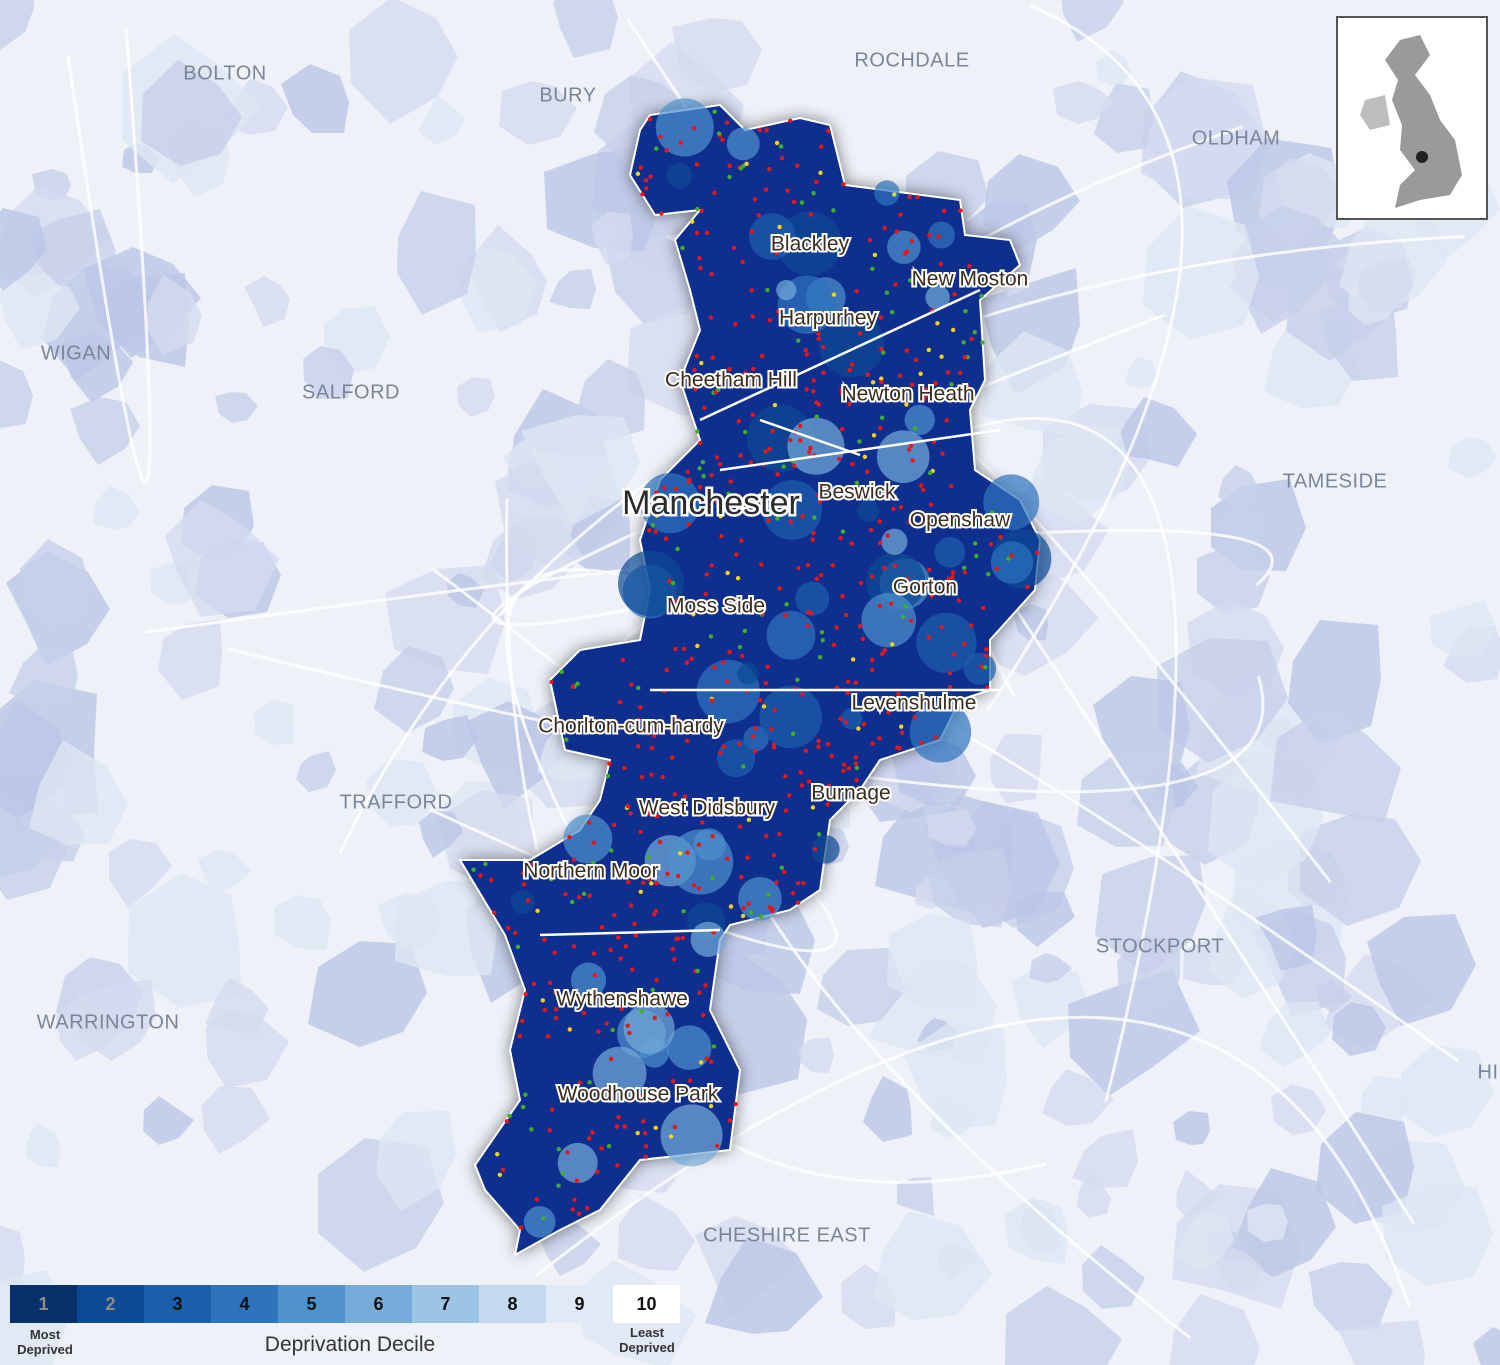 The width and height of the screenshot is (1500, 1365). What do you see at coordinates (43, 1304) in the screenshot?
I see `legend-swatch: 1` at bounding box center [43, 1304].